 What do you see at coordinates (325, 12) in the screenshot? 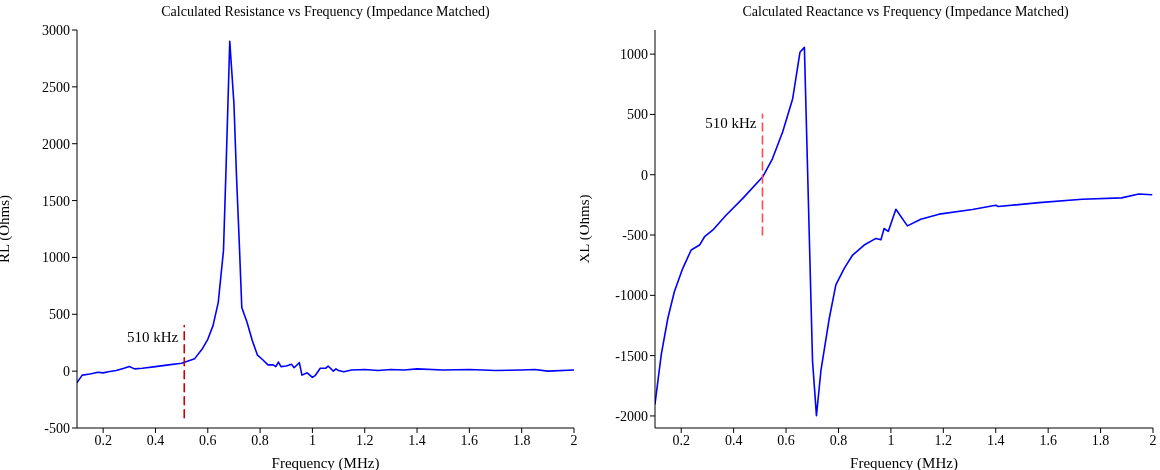
I see `chart-title: Calculated Resistance vs Frequency (Impedance Matched)` at bounding box center [325, 12].